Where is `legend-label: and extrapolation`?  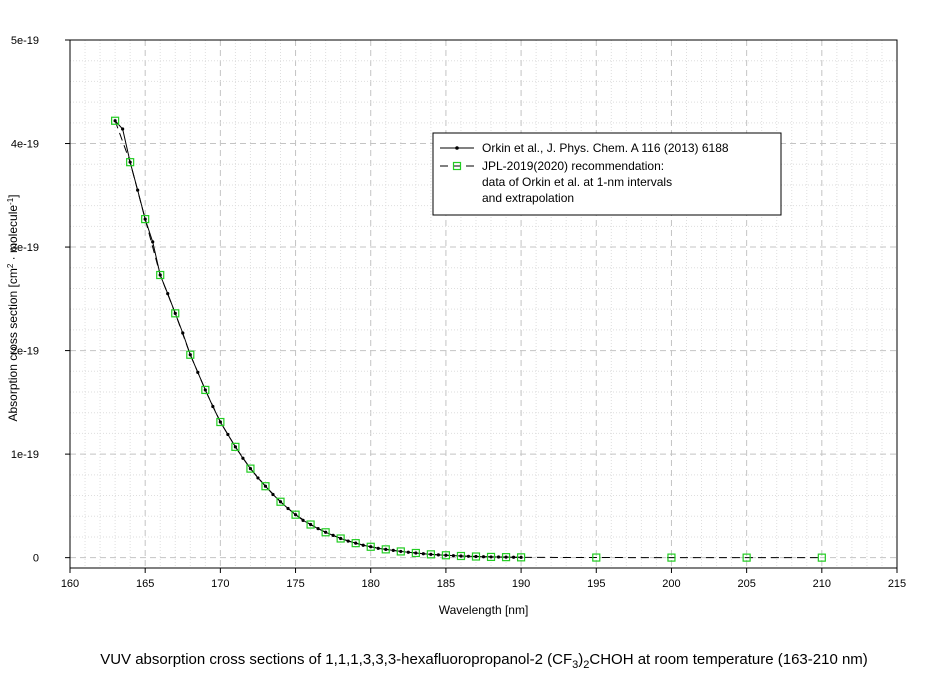
legend-label: and extrapolation is located at coordinates (528, 198).